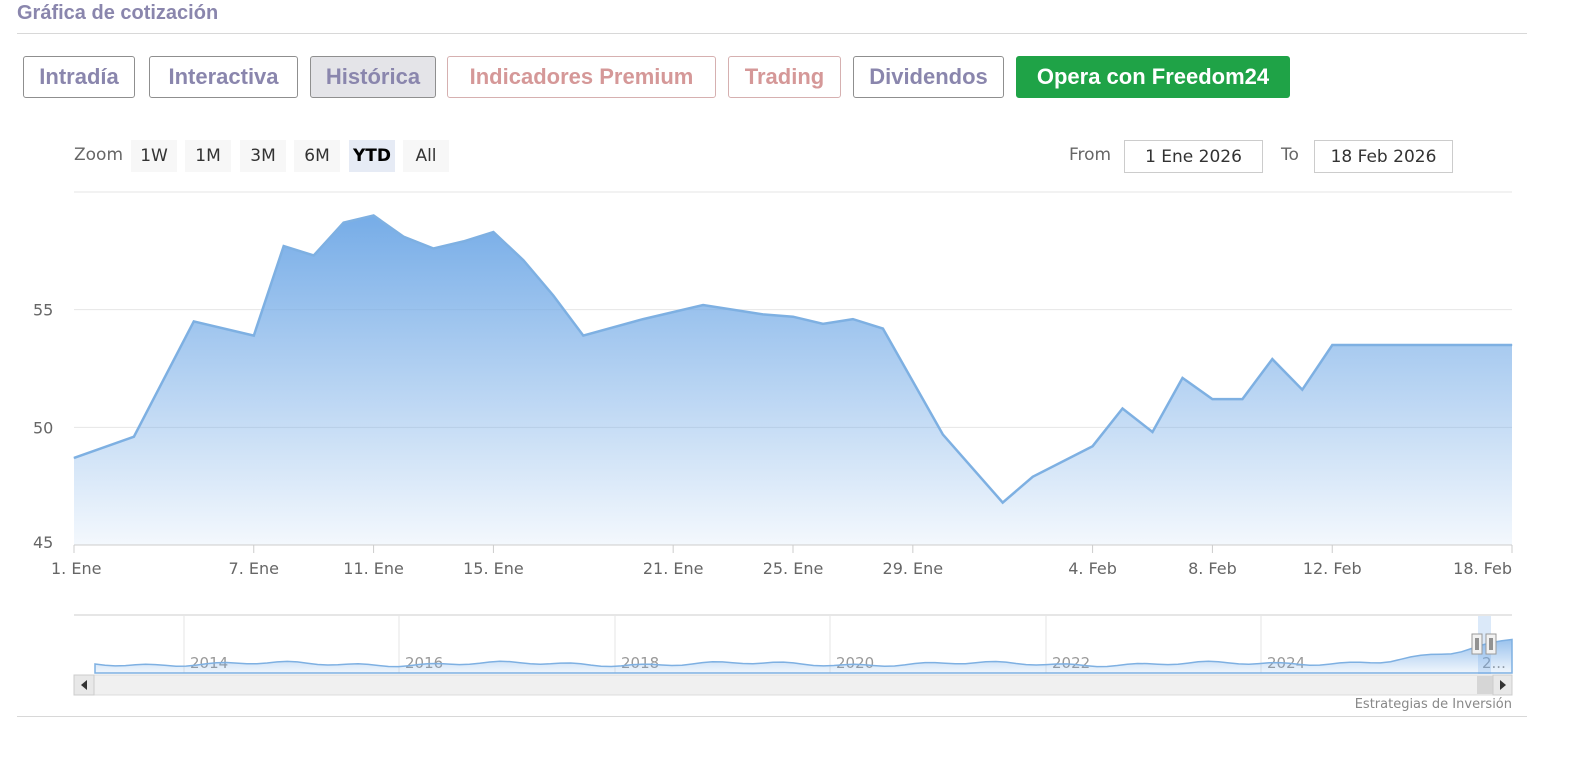  I want to click on x-tick-label: 7. Ene, so click(254, 568).